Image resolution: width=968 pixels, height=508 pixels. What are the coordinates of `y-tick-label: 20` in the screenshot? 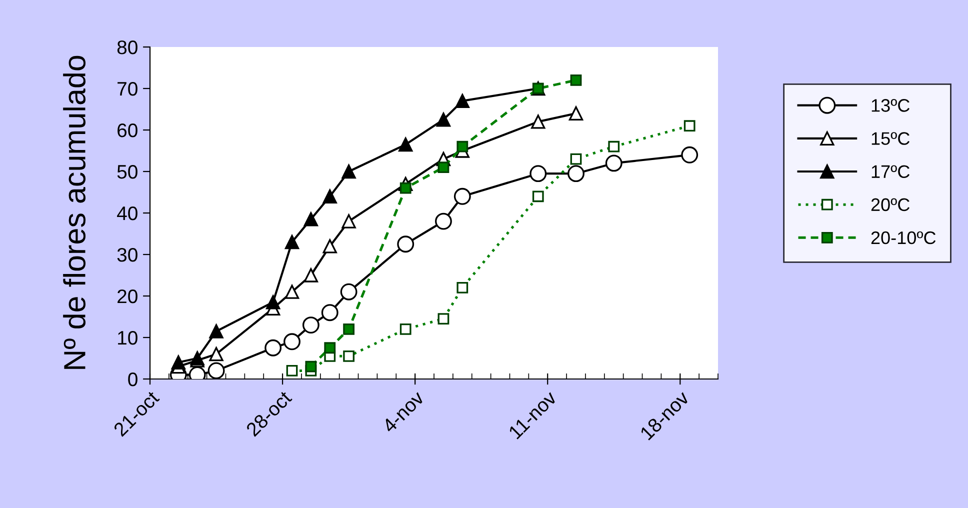 It's located at (128, 296).